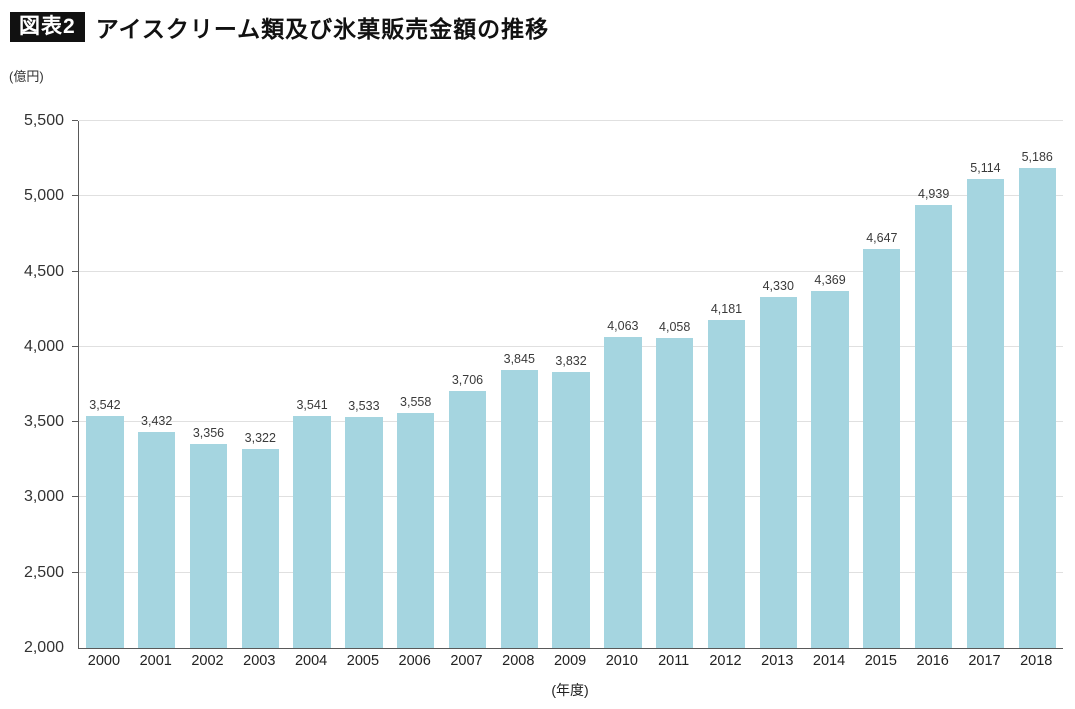 The height and width of the screenshot is (709, 1075). I want to click on y-axis-tick-label: 4,500, so click(43, 271).